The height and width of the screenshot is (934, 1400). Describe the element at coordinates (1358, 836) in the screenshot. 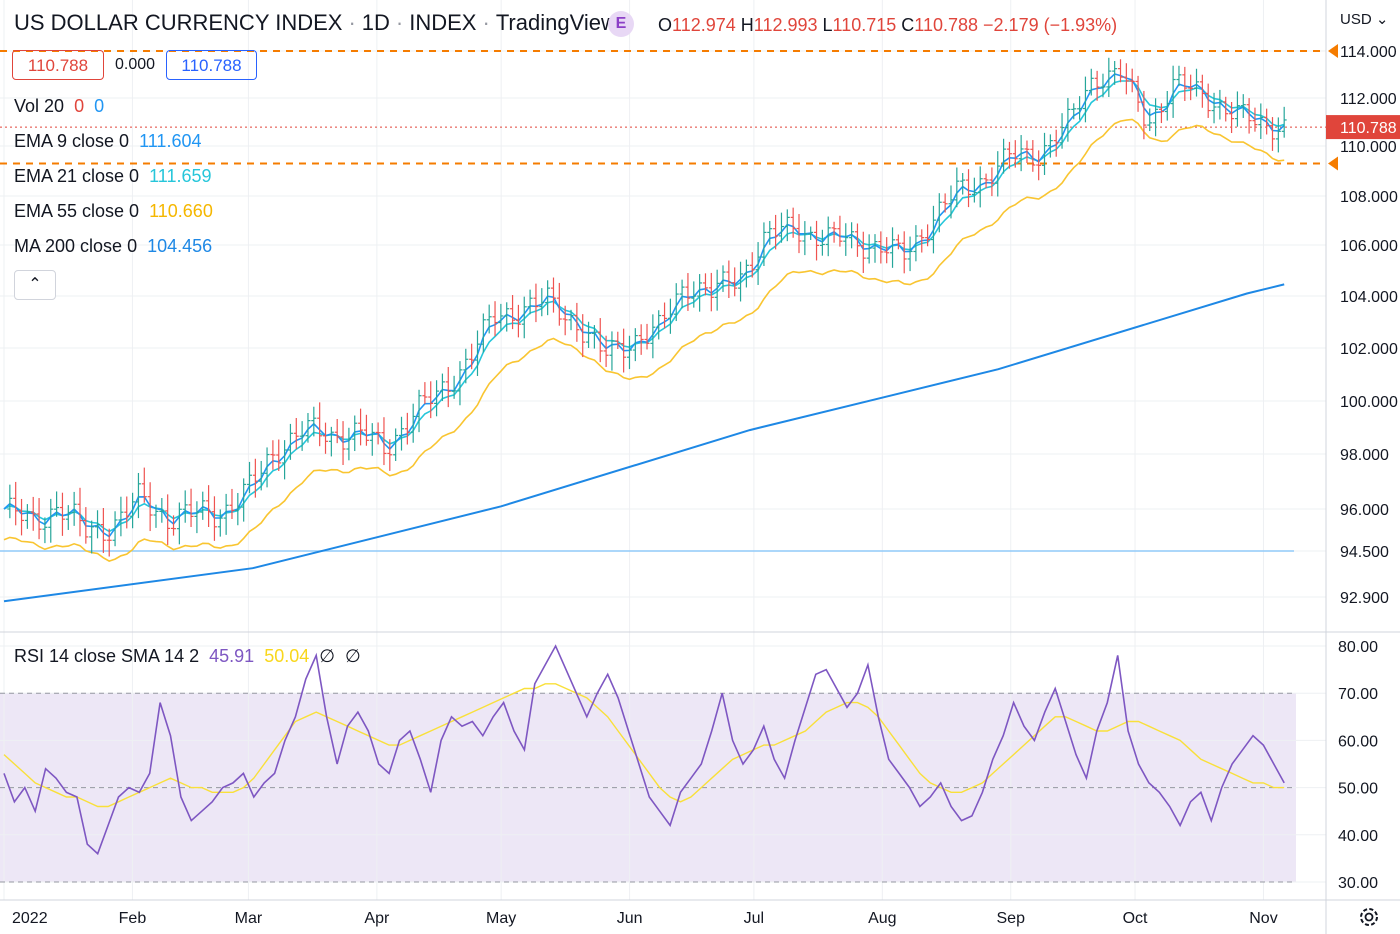

I see `rsi-tick-label: 40.00` at that location.